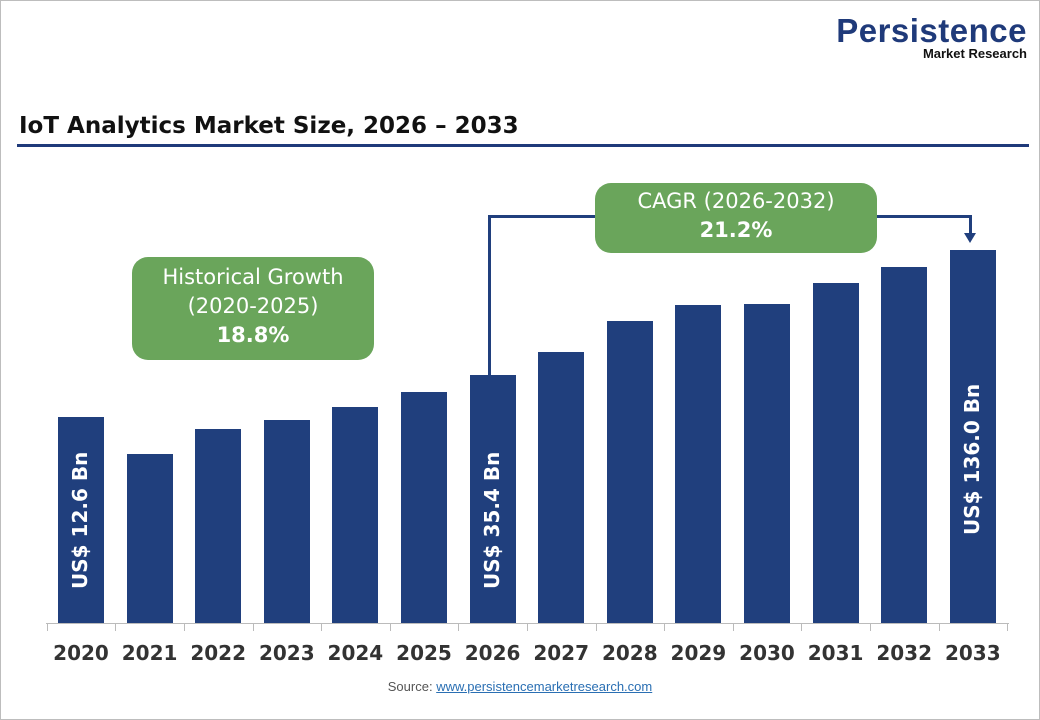  I want to click on cagr-callout: CAGR (2026-2032) 21.2%, so click(736, 218).